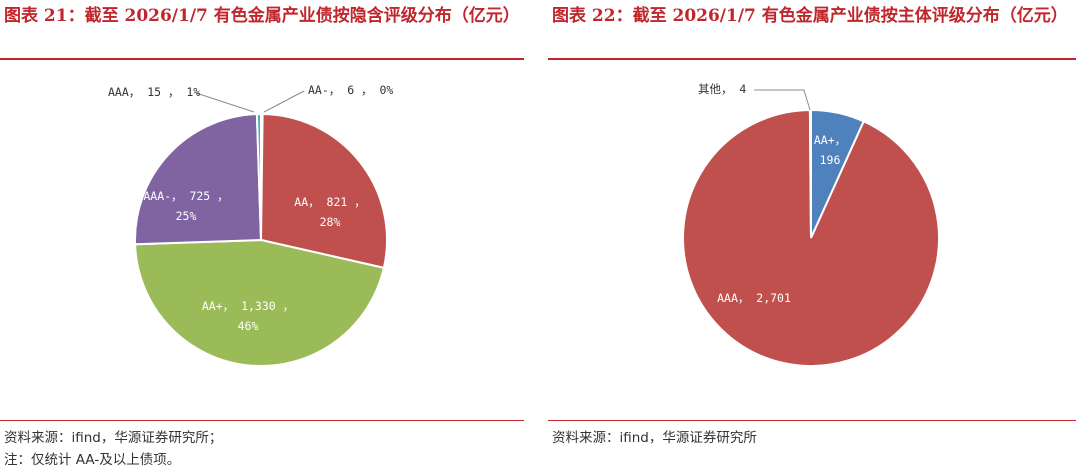 The image size is (1080, 474). What do you see at coordinates (92, 460) in the screenshot?
I see `footnote: 注：仅统计 AA-及以上债项。` at bounding box center [92, 460].